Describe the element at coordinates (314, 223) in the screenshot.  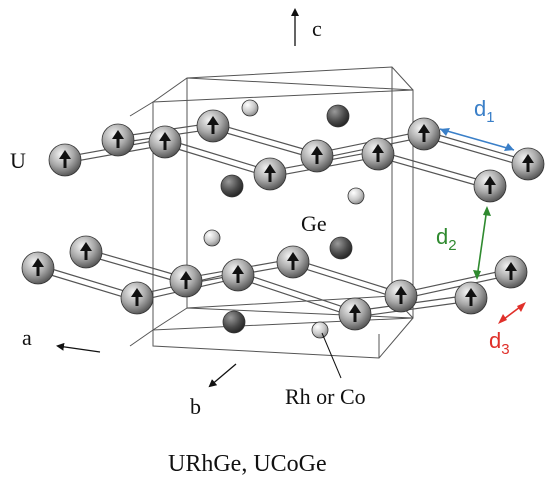
I see `atom-ge-label: Ge` at that location.